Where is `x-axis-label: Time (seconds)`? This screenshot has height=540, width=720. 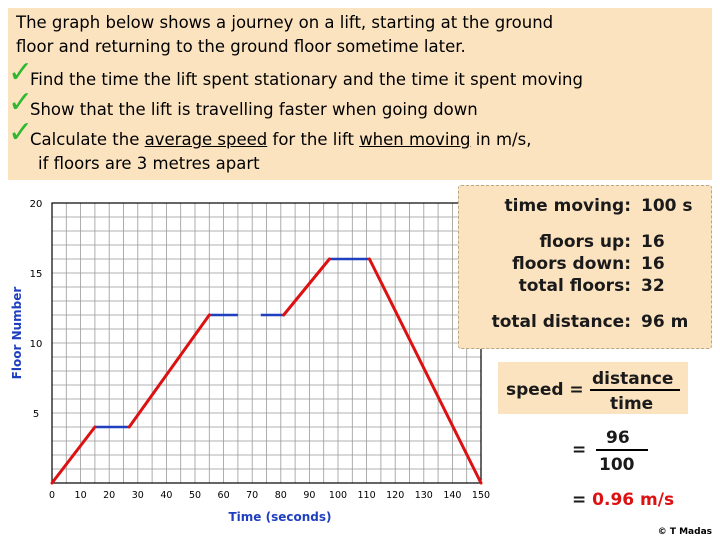
x-axis-label: Time (seconds) is located at coordinates (279, 517).